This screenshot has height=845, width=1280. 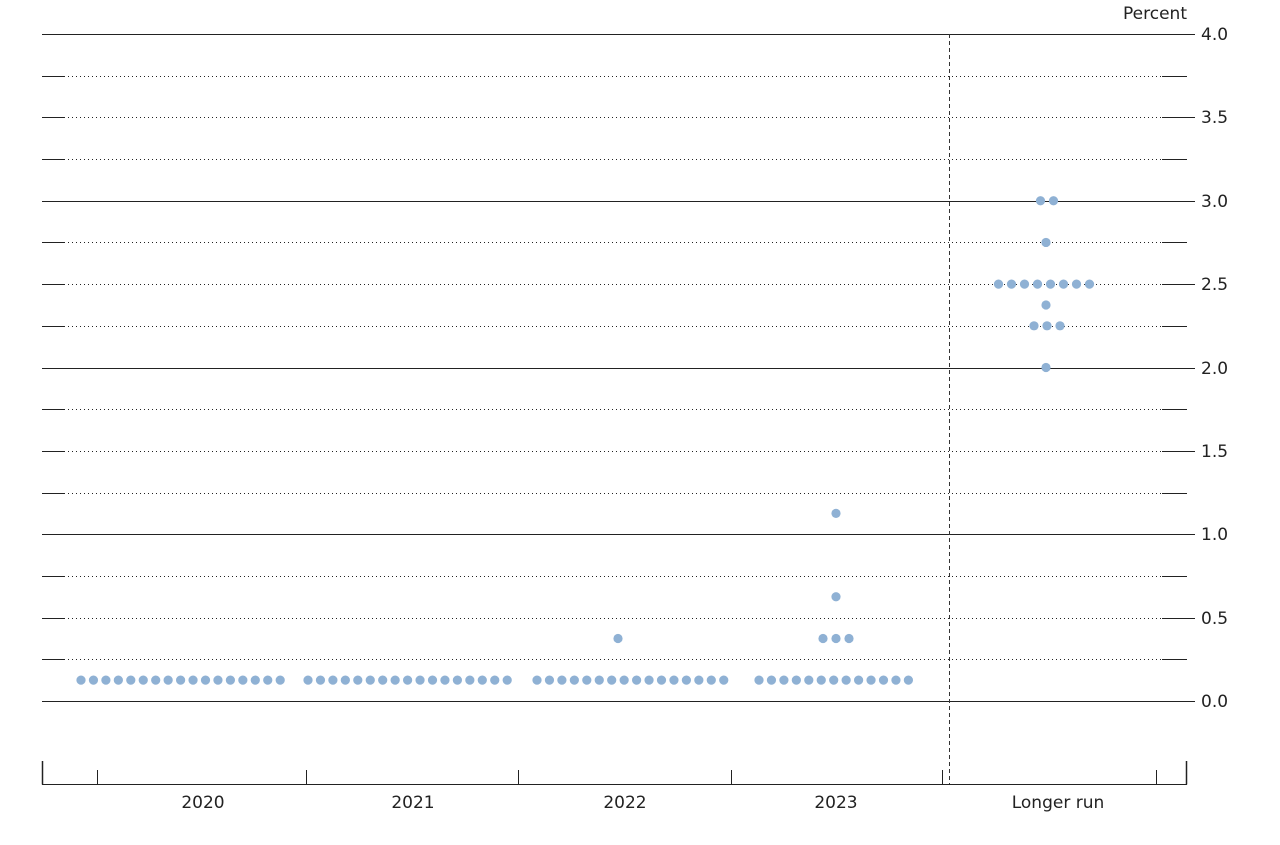 What do you see at coordinates (624, 803) in the screenshot?
I see `x-category-label: 2022` at bounding box center [624, 803].